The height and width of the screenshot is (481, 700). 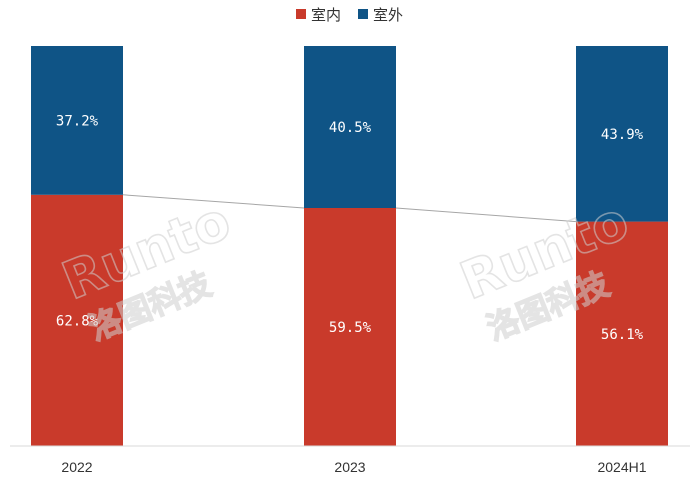 What do you see at coordinates (388, 15) in the screenshot?
I see `legend-label-outdoor: 室外` at bounding box center [388, 15].